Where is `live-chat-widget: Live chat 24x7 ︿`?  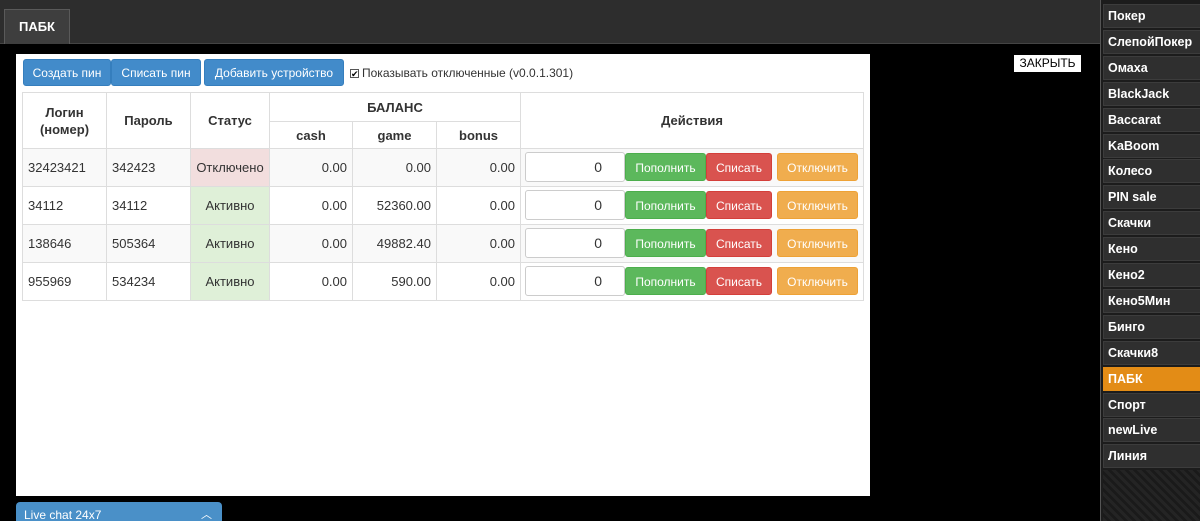 live-chat-widget: Live chat 24x7 ︿ is located at coordinates (119, 511).